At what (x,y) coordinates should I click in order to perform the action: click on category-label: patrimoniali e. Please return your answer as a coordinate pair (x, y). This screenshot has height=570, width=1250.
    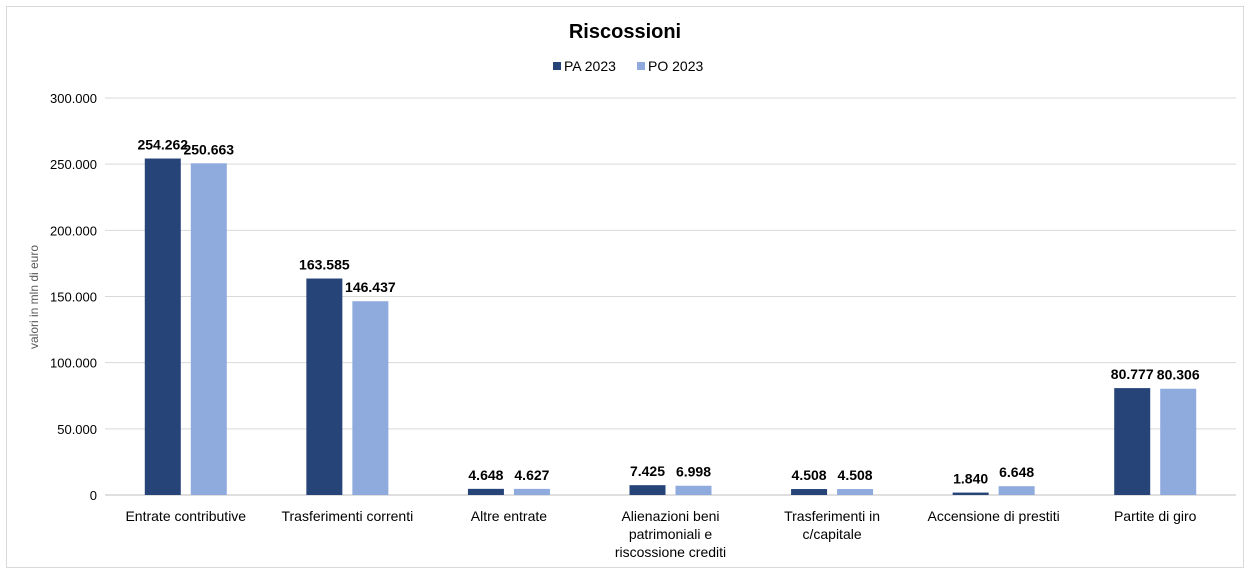
    Looking at the image, I should click on (670, 534).